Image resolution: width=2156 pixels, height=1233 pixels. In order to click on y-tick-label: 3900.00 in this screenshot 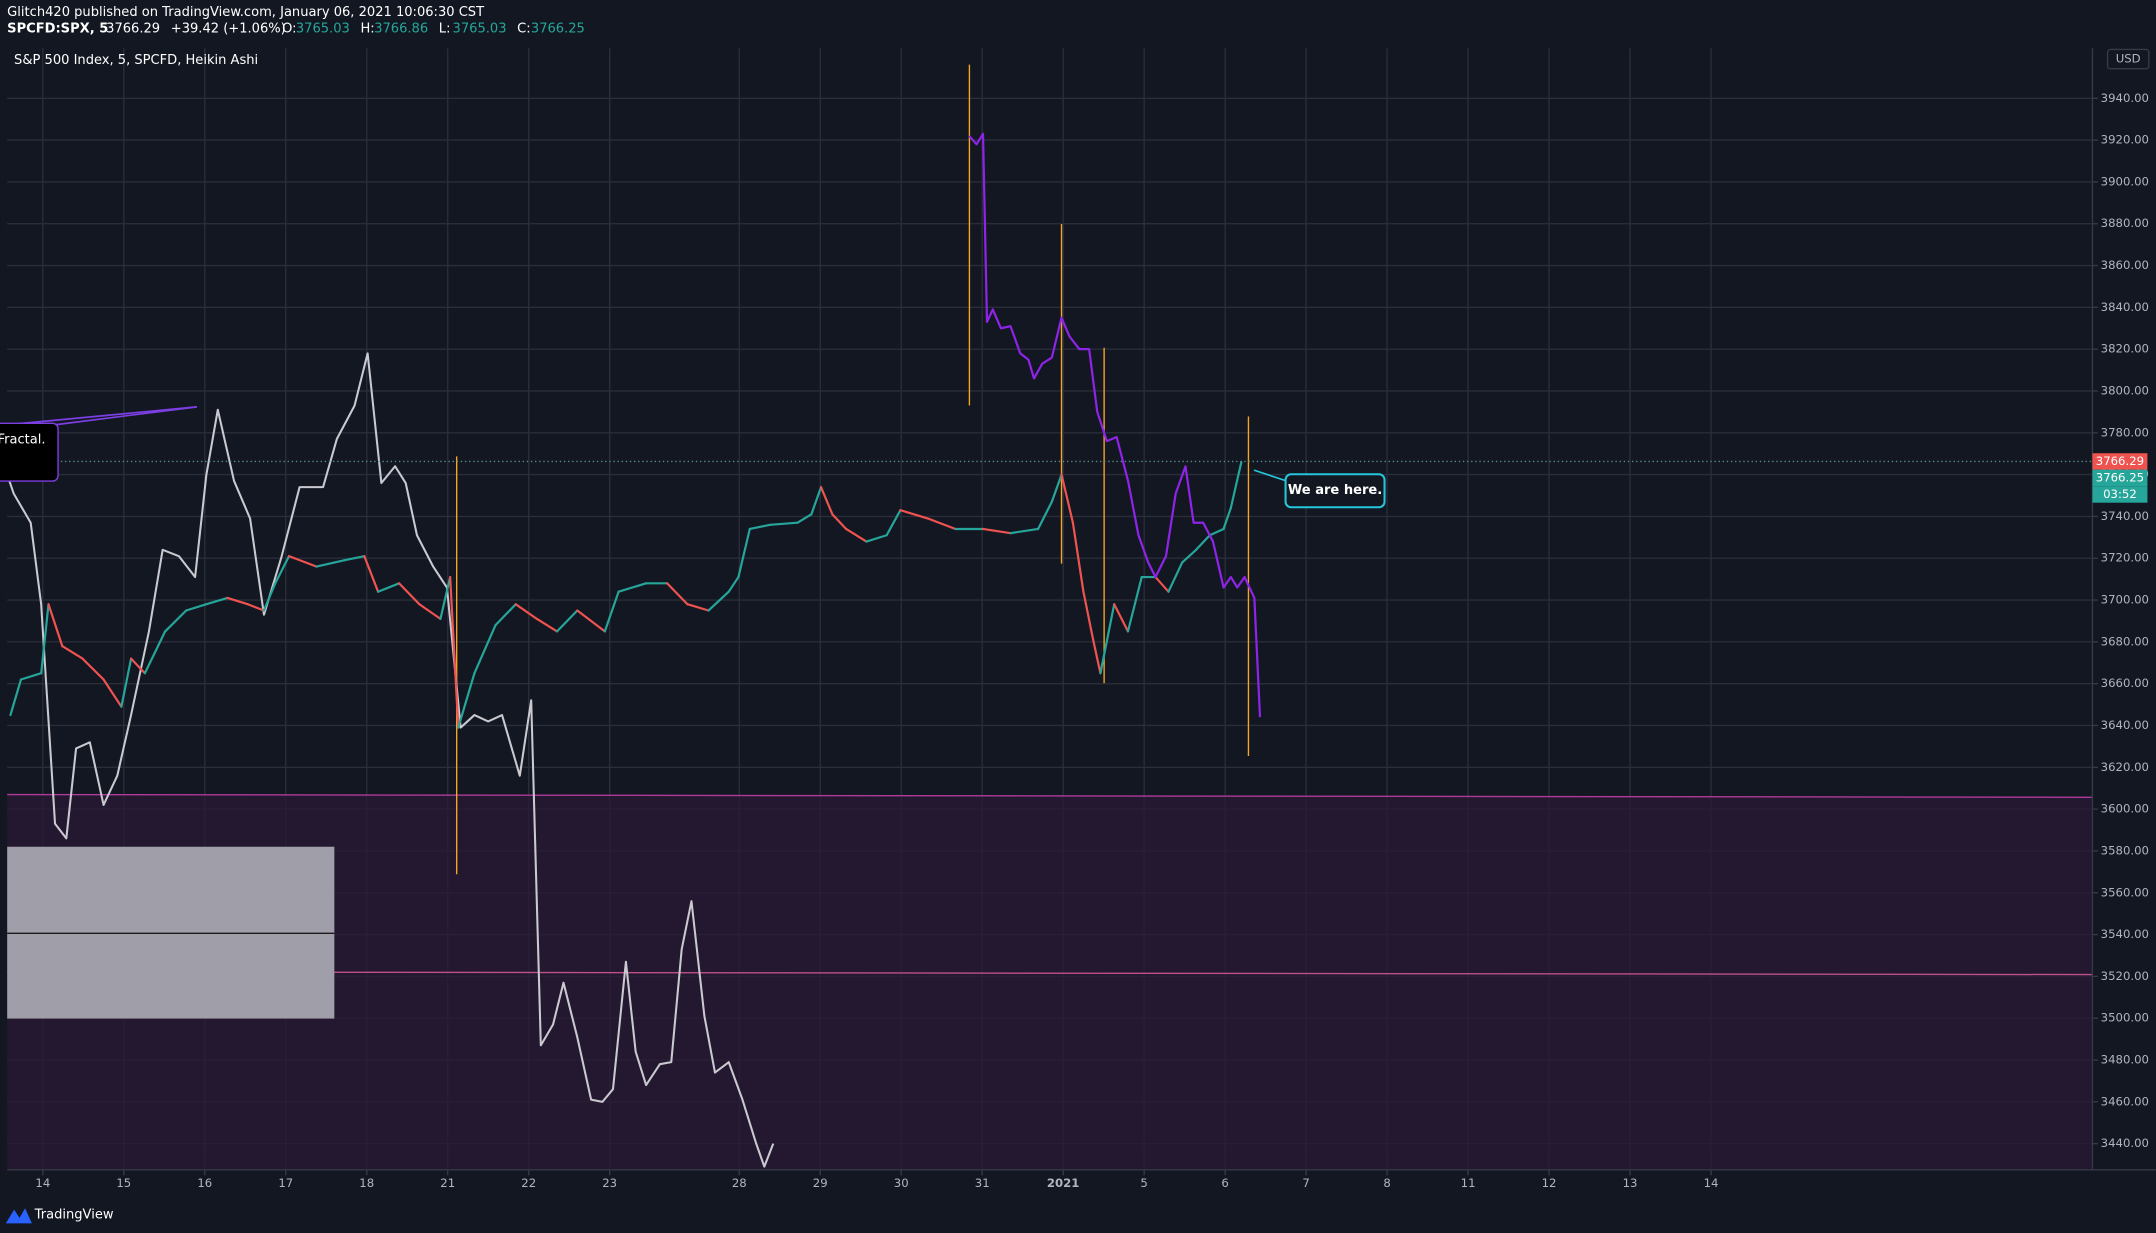, I will do `click(2125, 181)`.